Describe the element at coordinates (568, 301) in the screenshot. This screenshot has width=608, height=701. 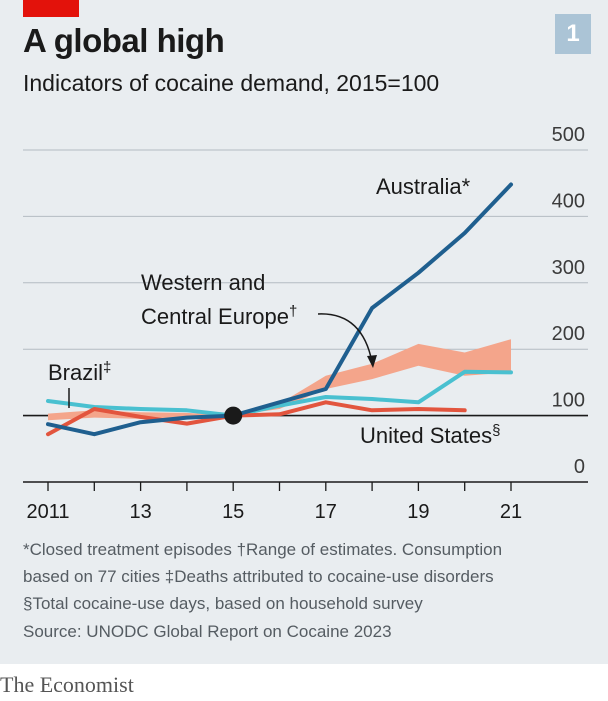
I see `y-axis-tick-labels: 0 100 200 300 400 500` at that location.